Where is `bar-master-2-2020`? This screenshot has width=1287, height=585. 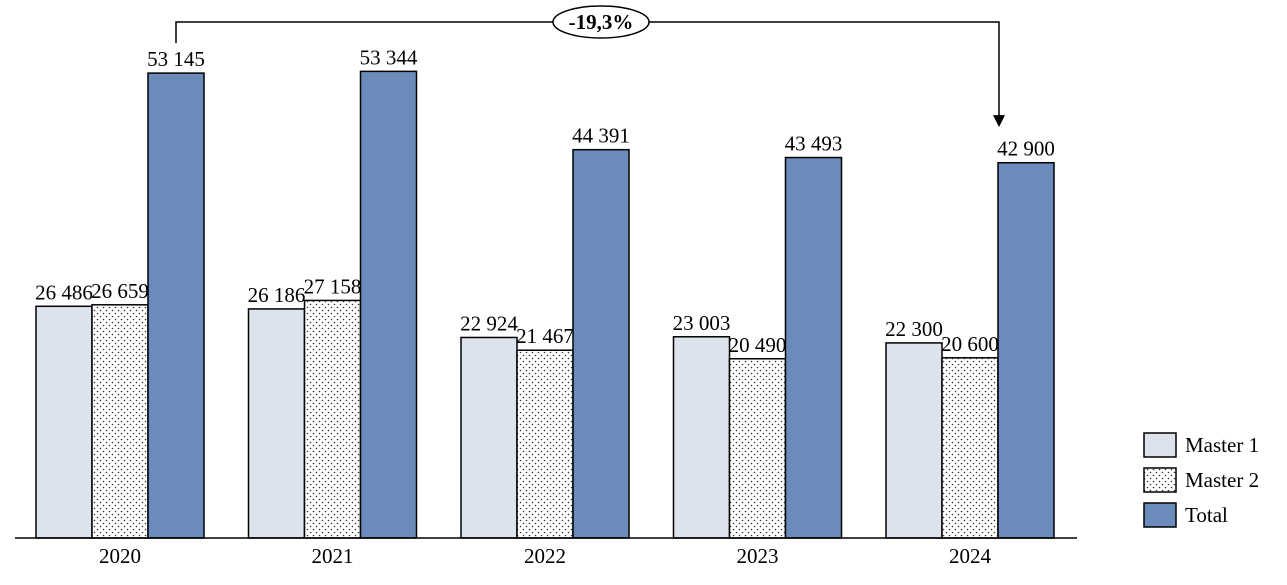
bar-master-2-2020 is located at coordinates (120, 421).